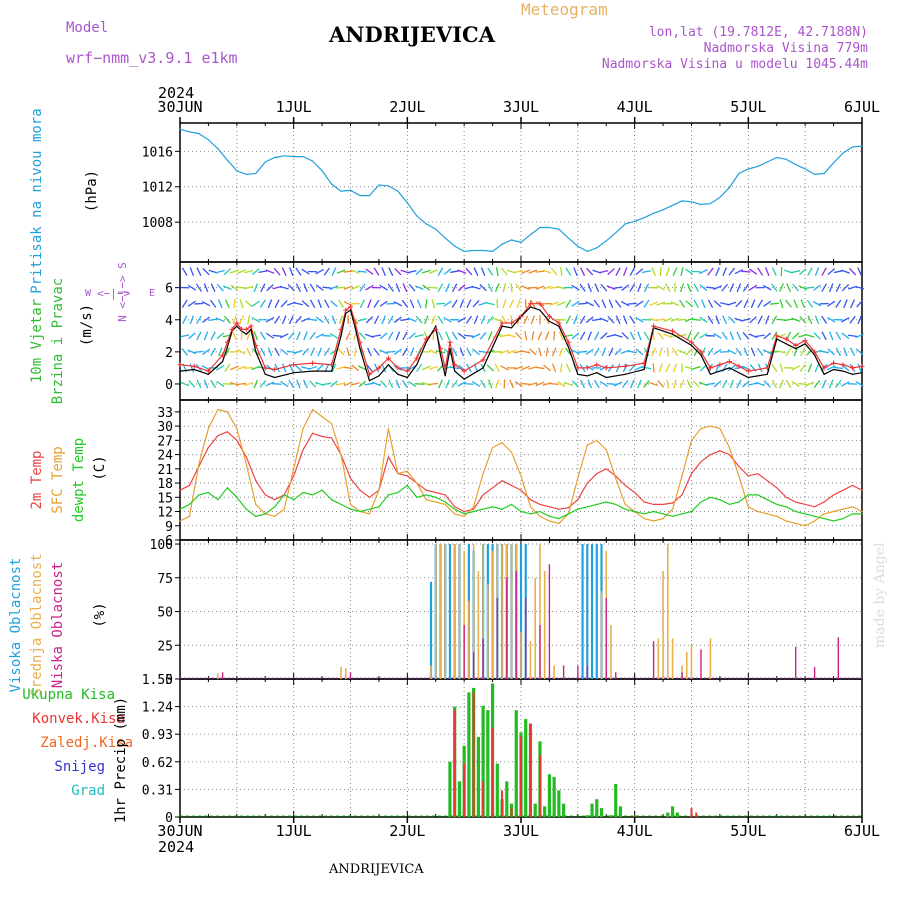 This screenshot has width=900, height=900. I want to click on panel-pressure: 1008 1012 1016, so click(502, 192).